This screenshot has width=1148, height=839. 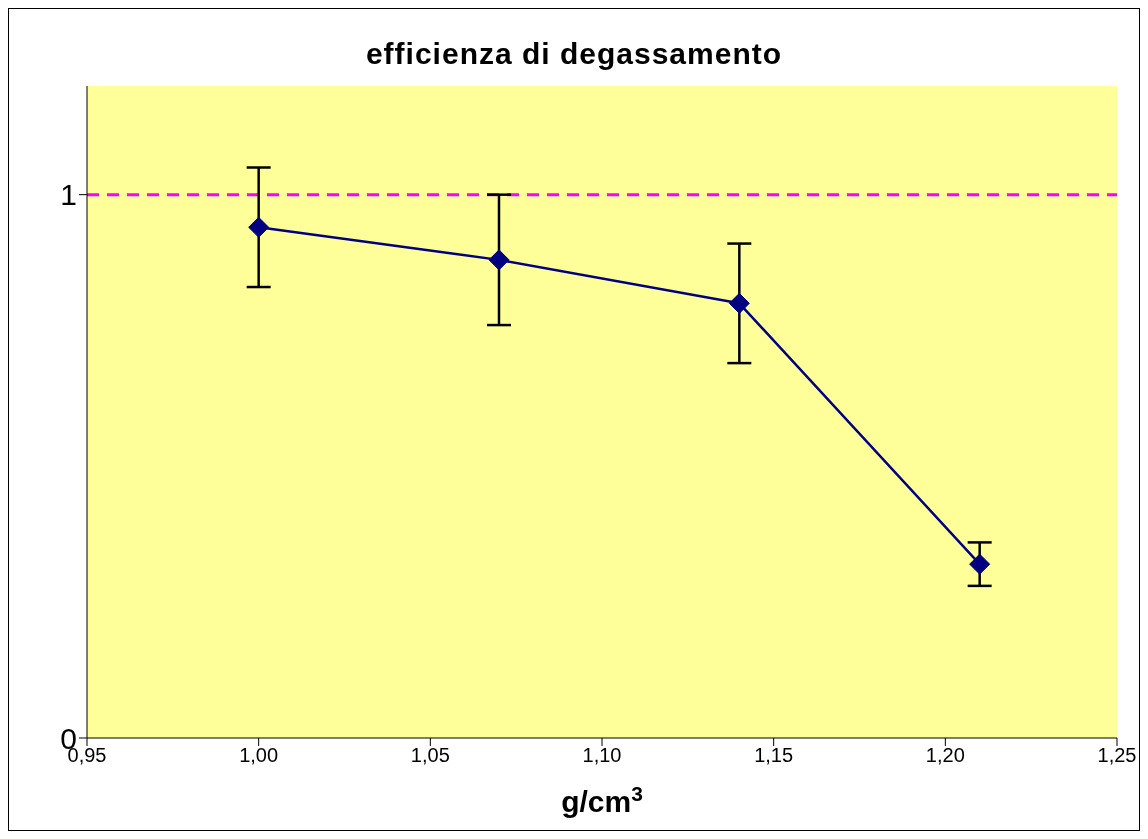 What do you see at coordinates (430, 755) in the screenshot?
I see `x-tick-label: 1,05` at bounding box center [430, 755].